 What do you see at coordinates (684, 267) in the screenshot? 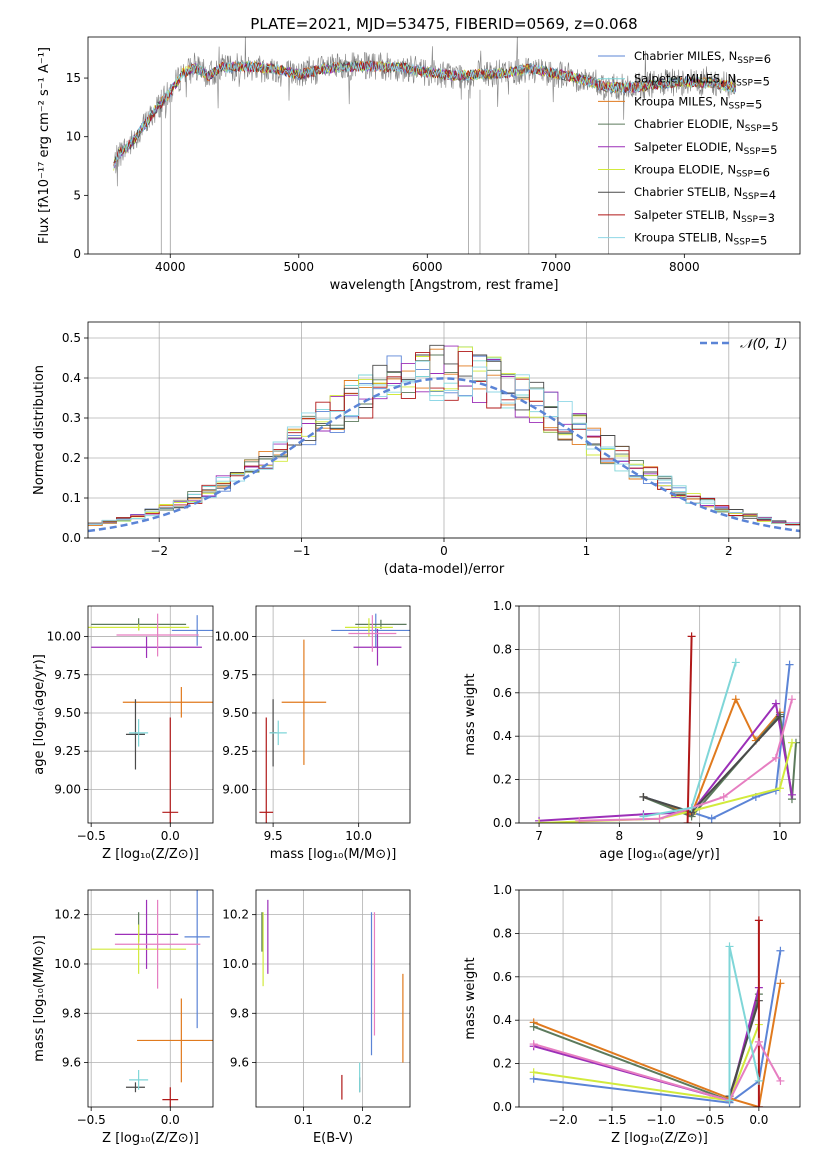
I see `x-tick-label: 8000` at bounding box center [684, 267].